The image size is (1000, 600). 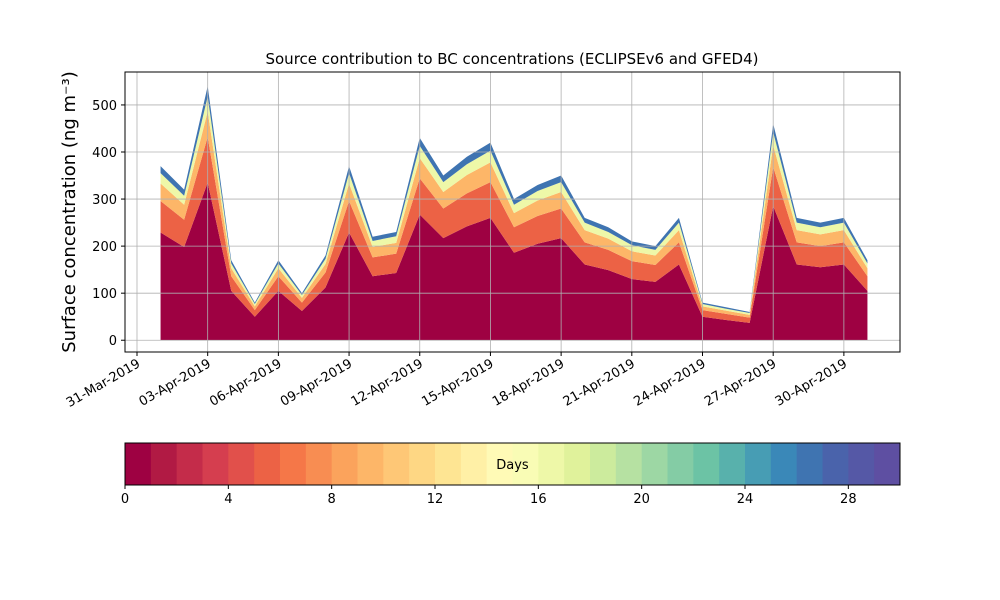 What do you see at coordinates (113, 341) in the screenshot?
I see `y-tick-label: 0` at bounding box center [113, 341].